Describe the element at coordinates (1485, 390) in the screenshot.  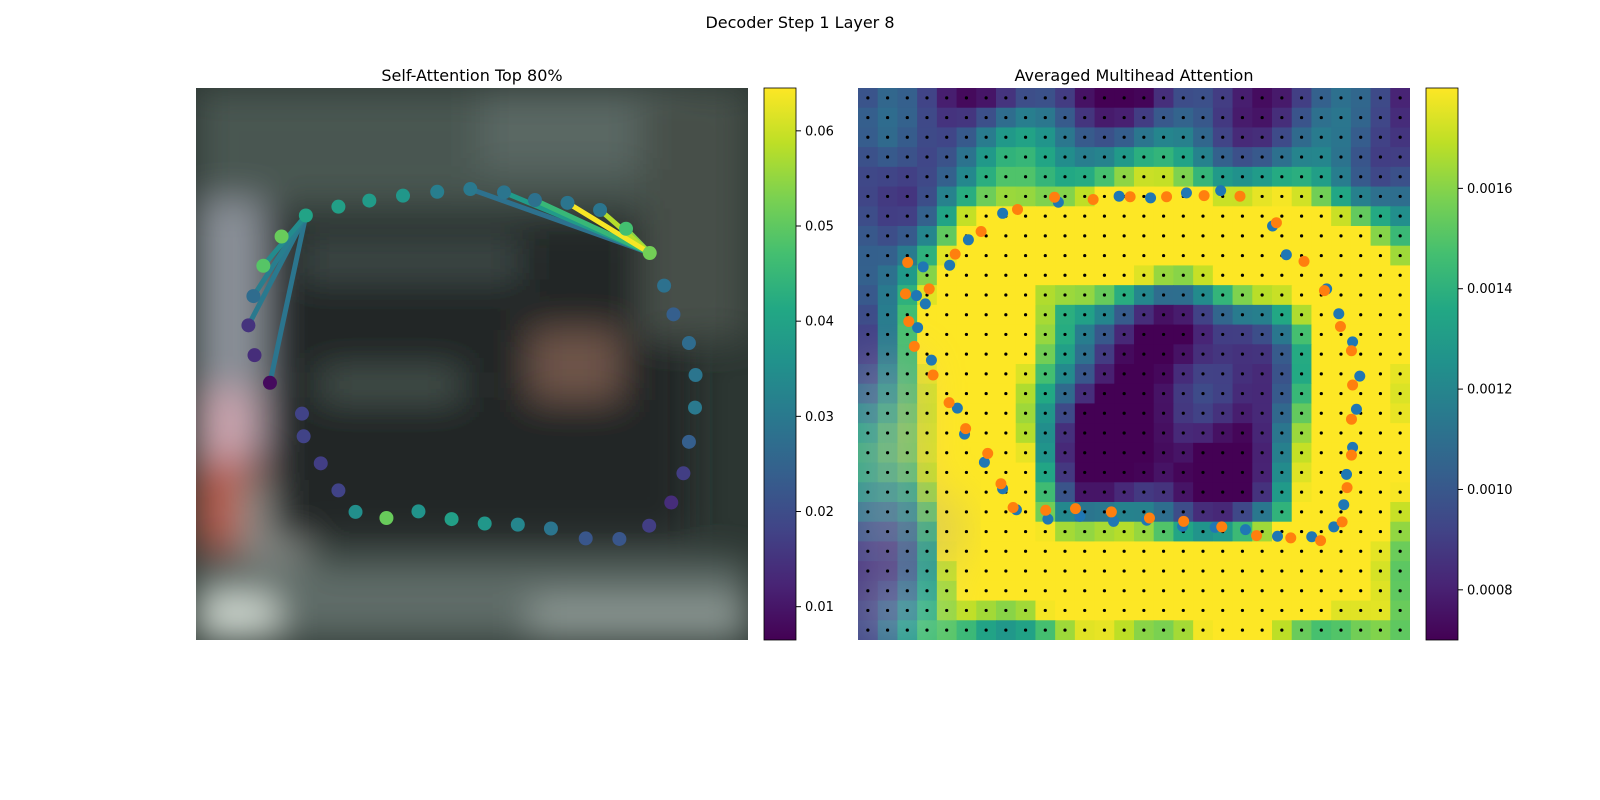
I see `right-colorbar-ticks: 0.0008 0.0010 0.0012 0.0014 0.0016` at that location.